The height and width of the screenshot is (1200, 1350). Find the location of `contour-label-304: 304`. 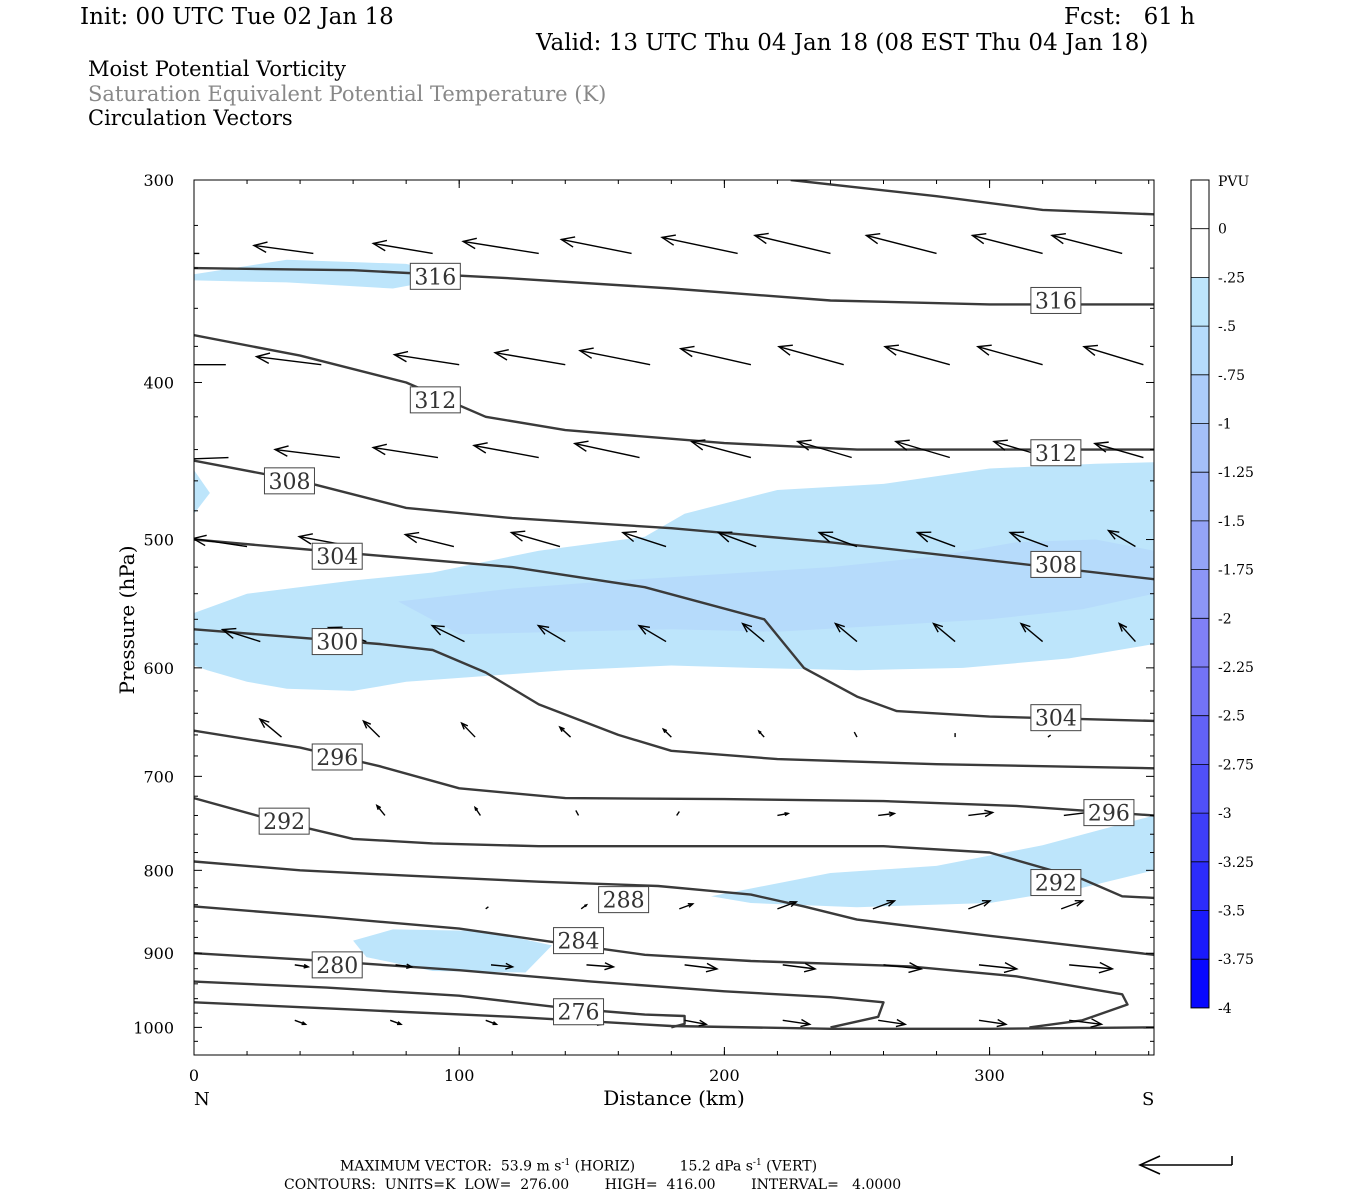

contour-label-304: 304 is located at coordinates (1056, 718).